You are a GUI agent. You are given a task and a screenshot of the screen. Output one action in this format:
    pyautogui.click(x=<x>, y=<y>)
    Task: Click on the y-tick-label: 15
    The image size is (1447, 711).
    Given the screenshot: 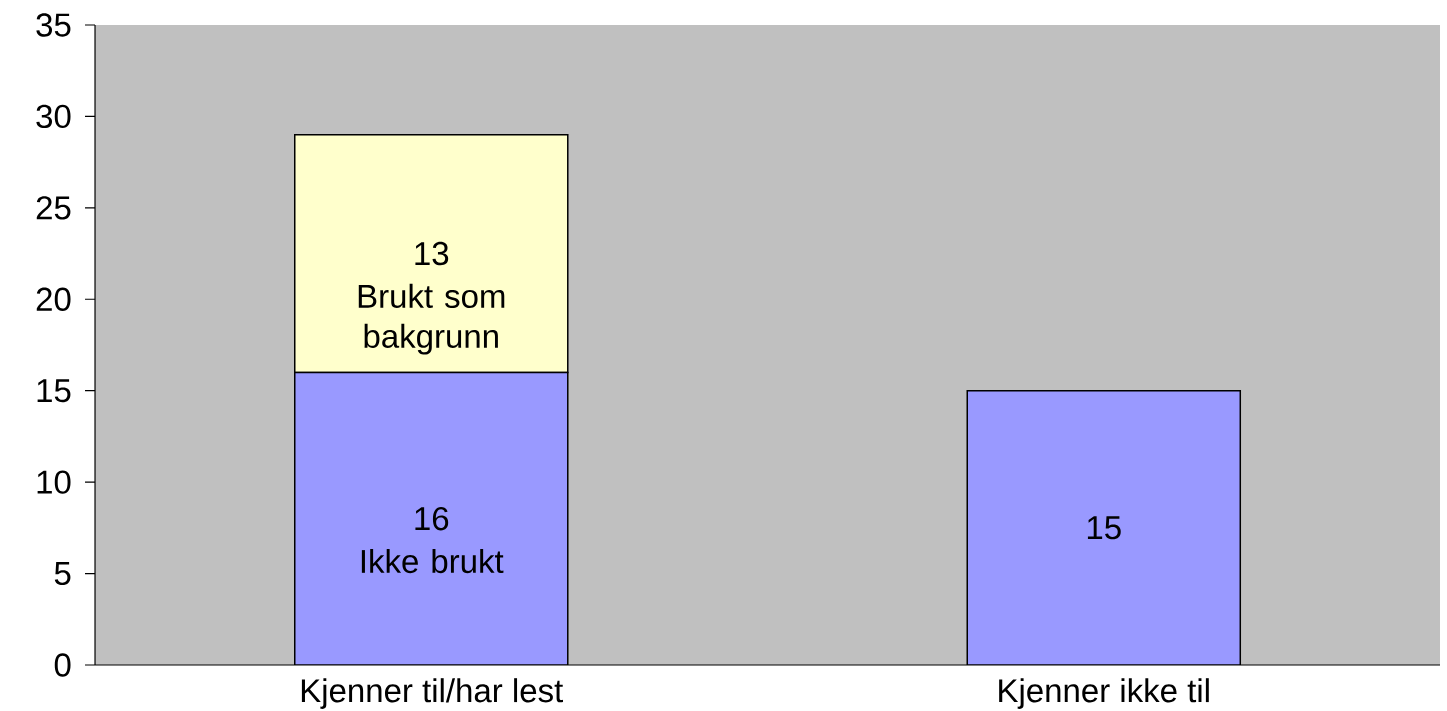 What is the action you would take?
    pyautogui.click(x=54, y=391)
    